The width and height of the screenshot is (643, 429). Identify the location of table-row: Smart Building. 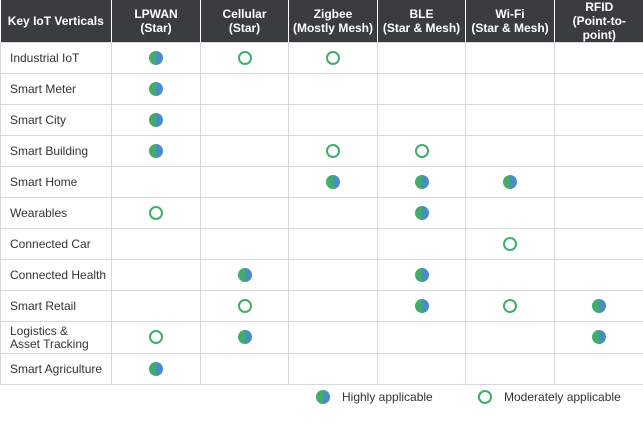
(321, 151).